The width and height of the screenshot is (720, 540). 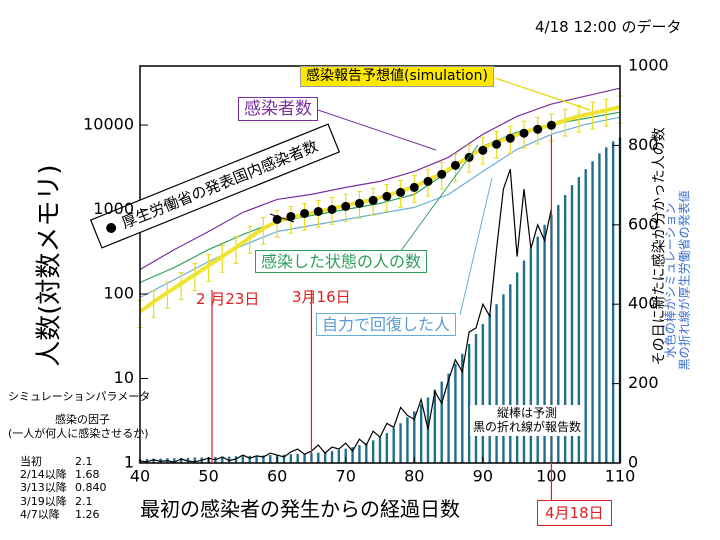 What do you see at coordinates (346, 476) in the screenshot?
I see `x-tick-label: 70` at bounding box center [346, 476].